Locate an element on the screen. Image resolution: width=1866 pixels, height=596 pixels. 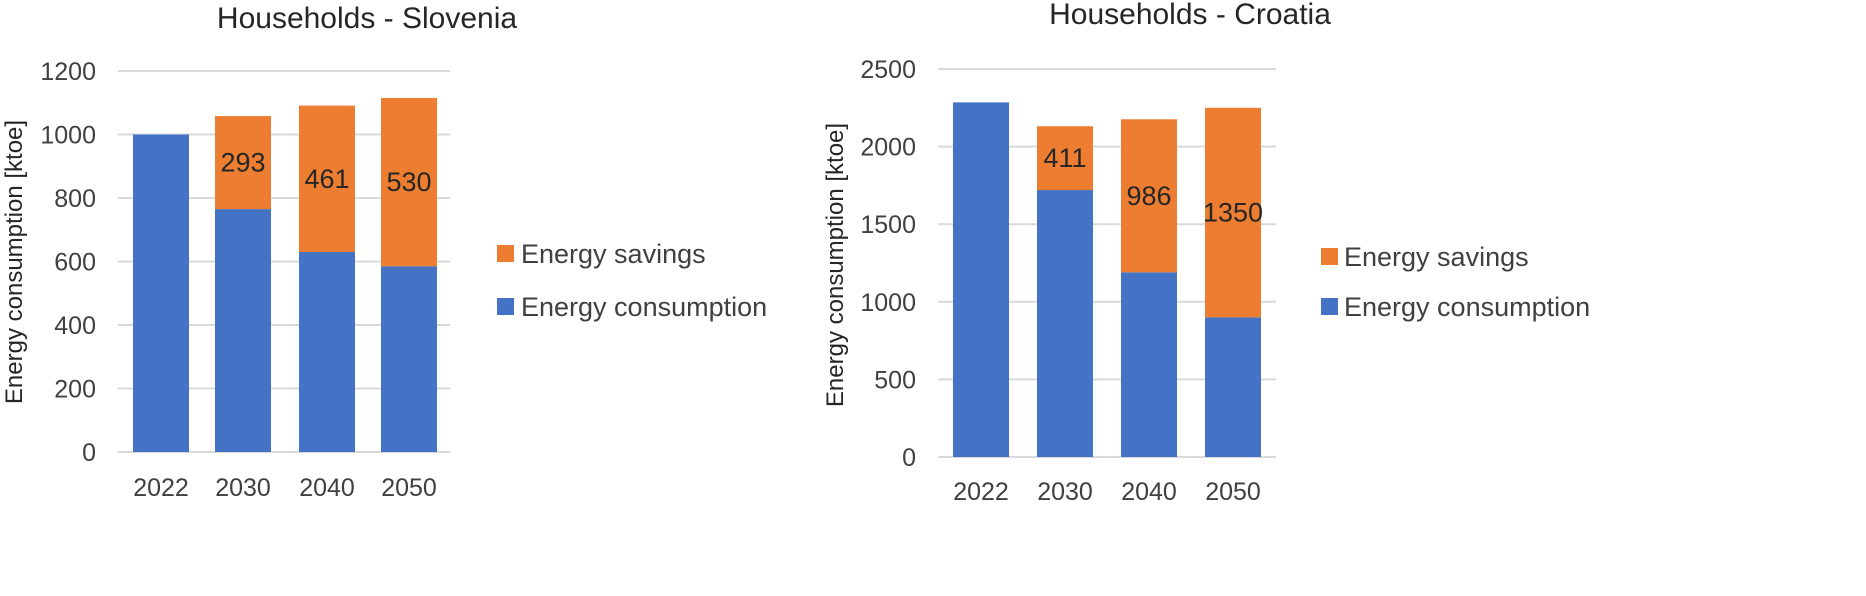
data-label-2050: 1350 is located at coordinates (1233, 213).